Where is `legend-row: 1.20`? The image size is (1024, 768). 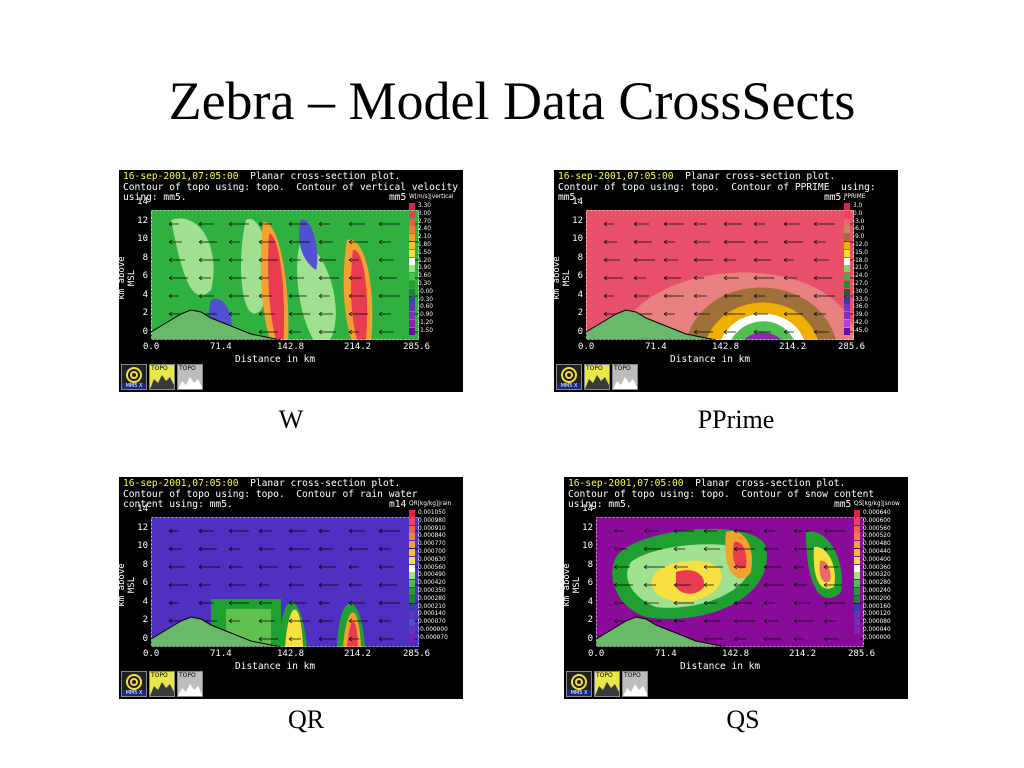
legend-row: 1.20 is located at coordinates (436, 261).